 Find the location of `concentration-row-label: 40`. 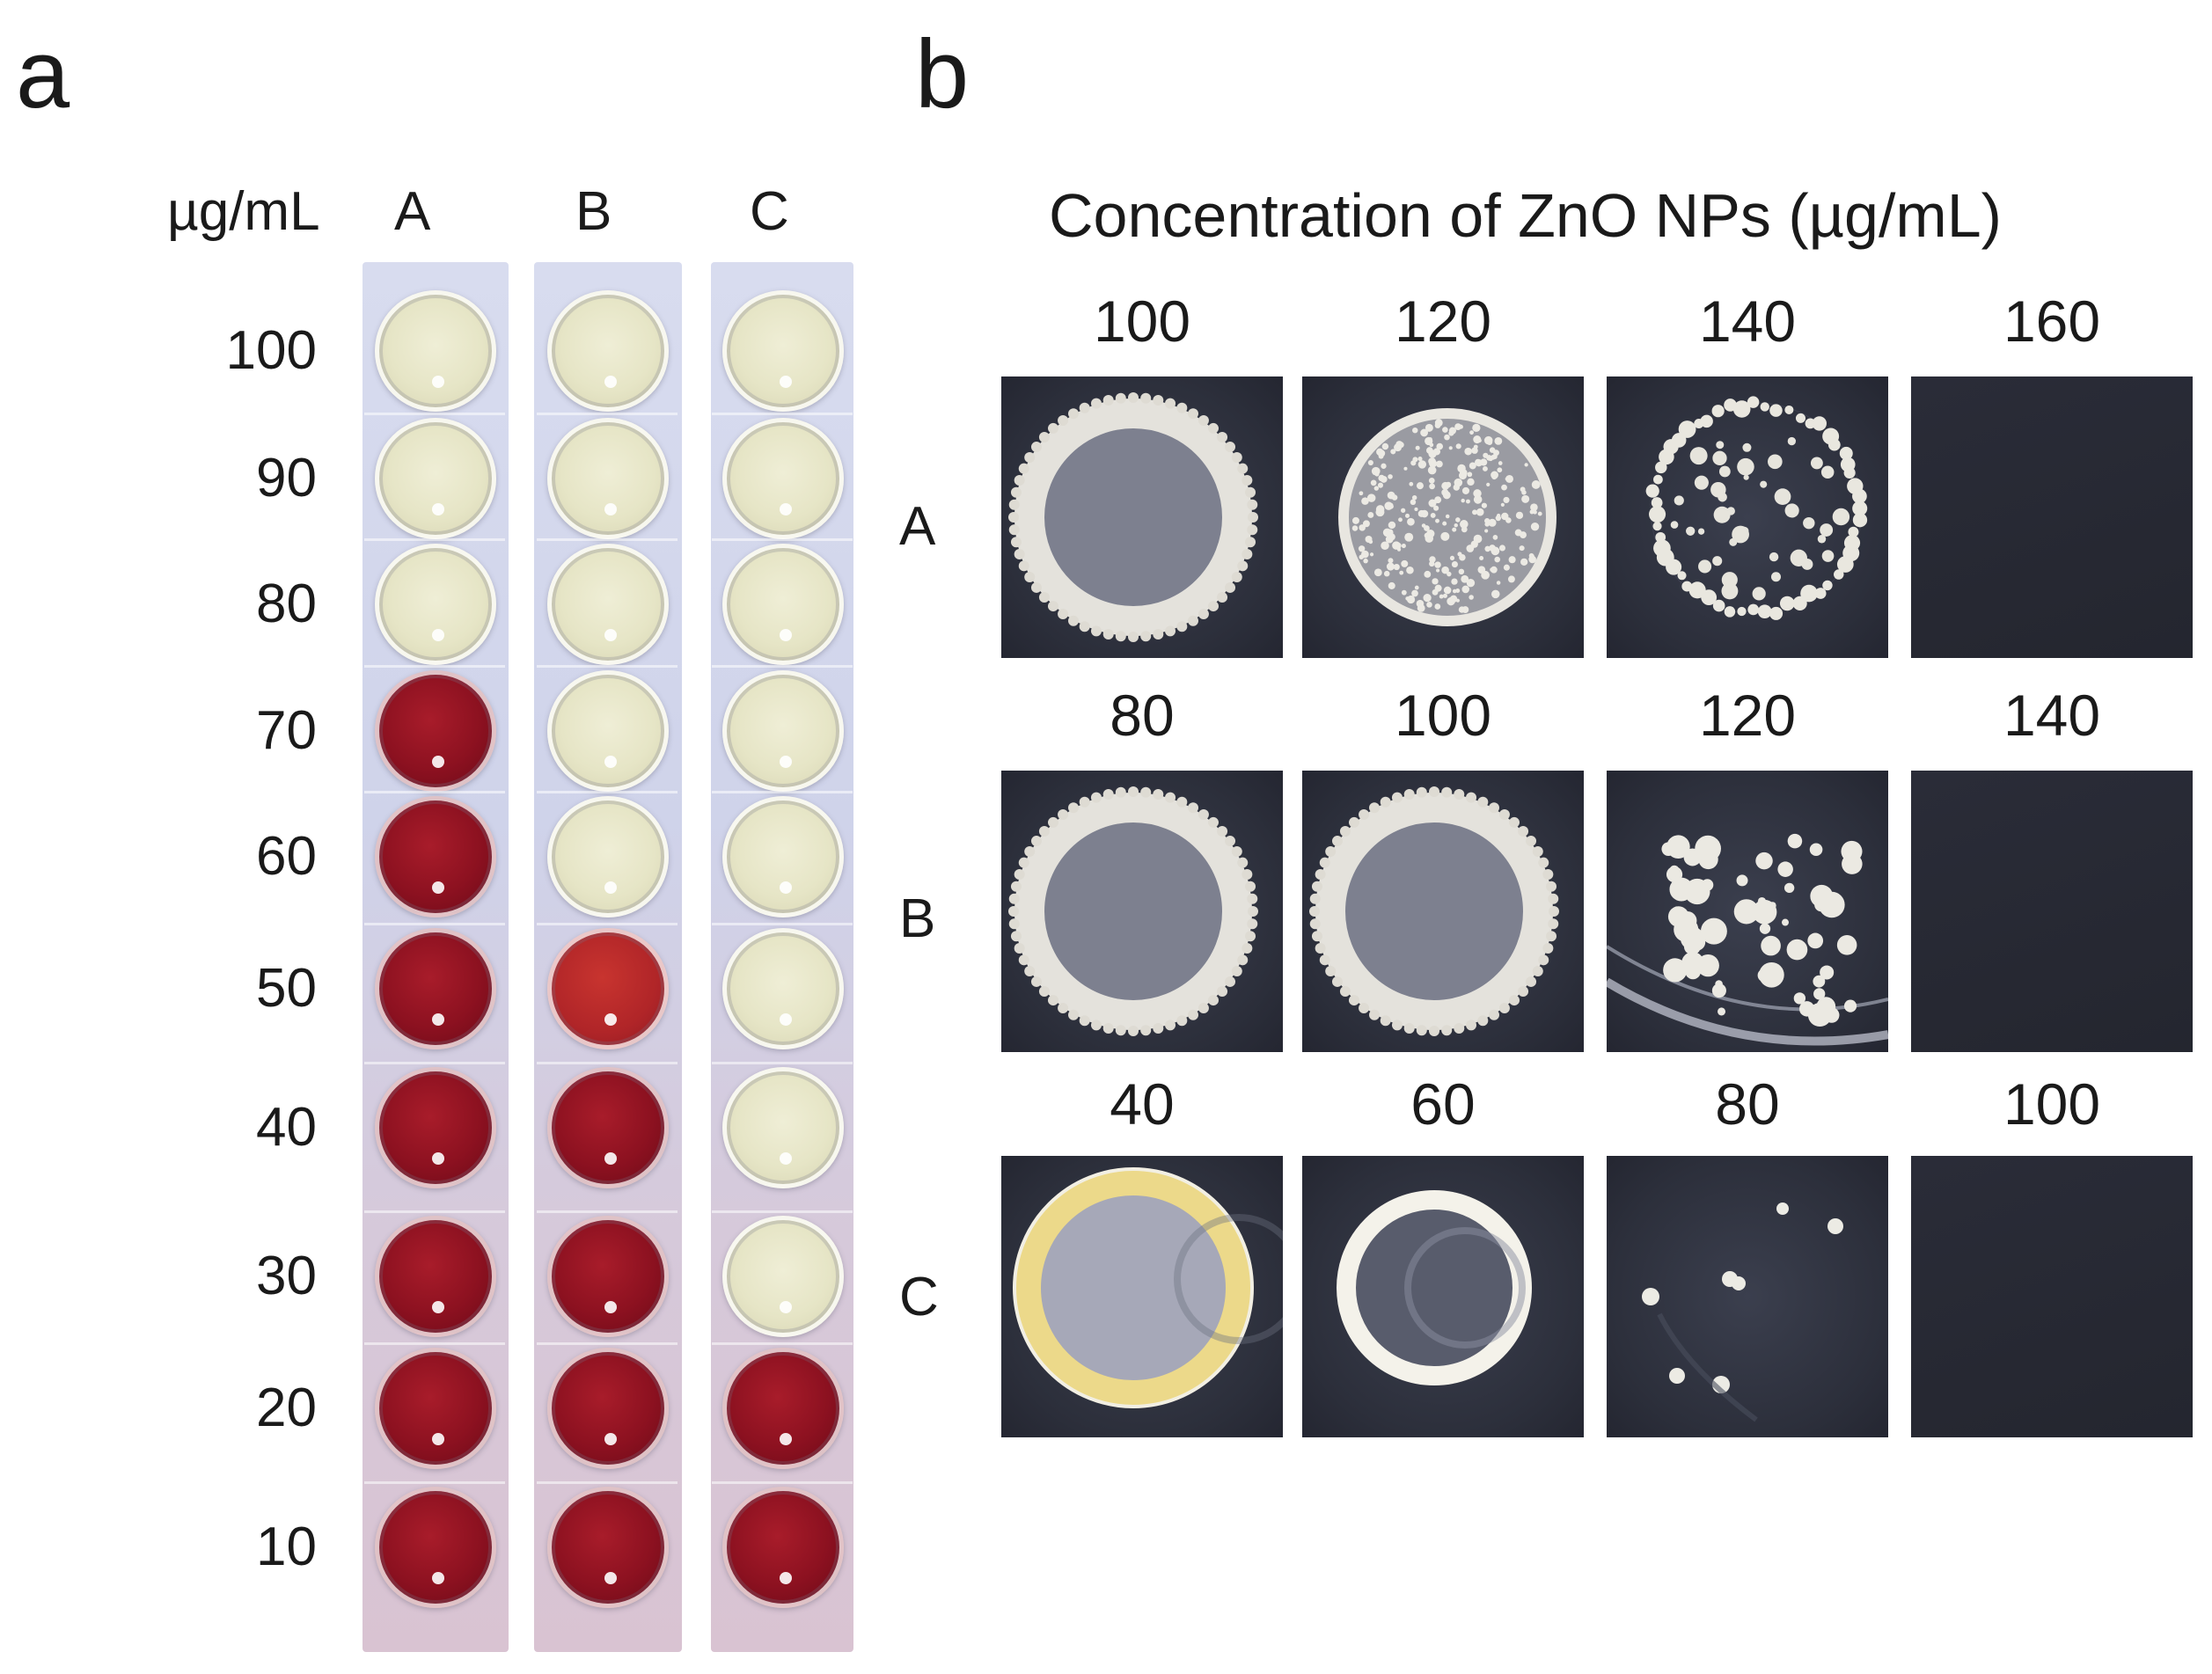

concentration-row-label: 40 is located at coordinates (286, 1127).